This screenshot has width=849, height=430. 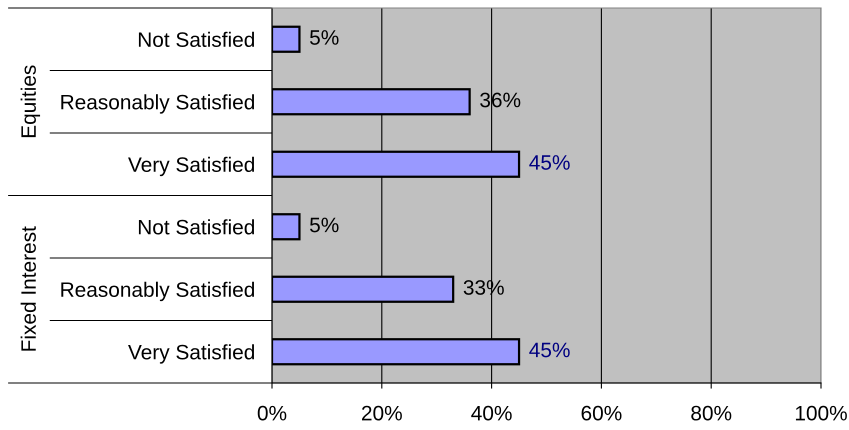 What do you see at coordinates (491, 413) in the screenshot?
I see `x-tick-label: 40%` at bounding box center [491, 413].